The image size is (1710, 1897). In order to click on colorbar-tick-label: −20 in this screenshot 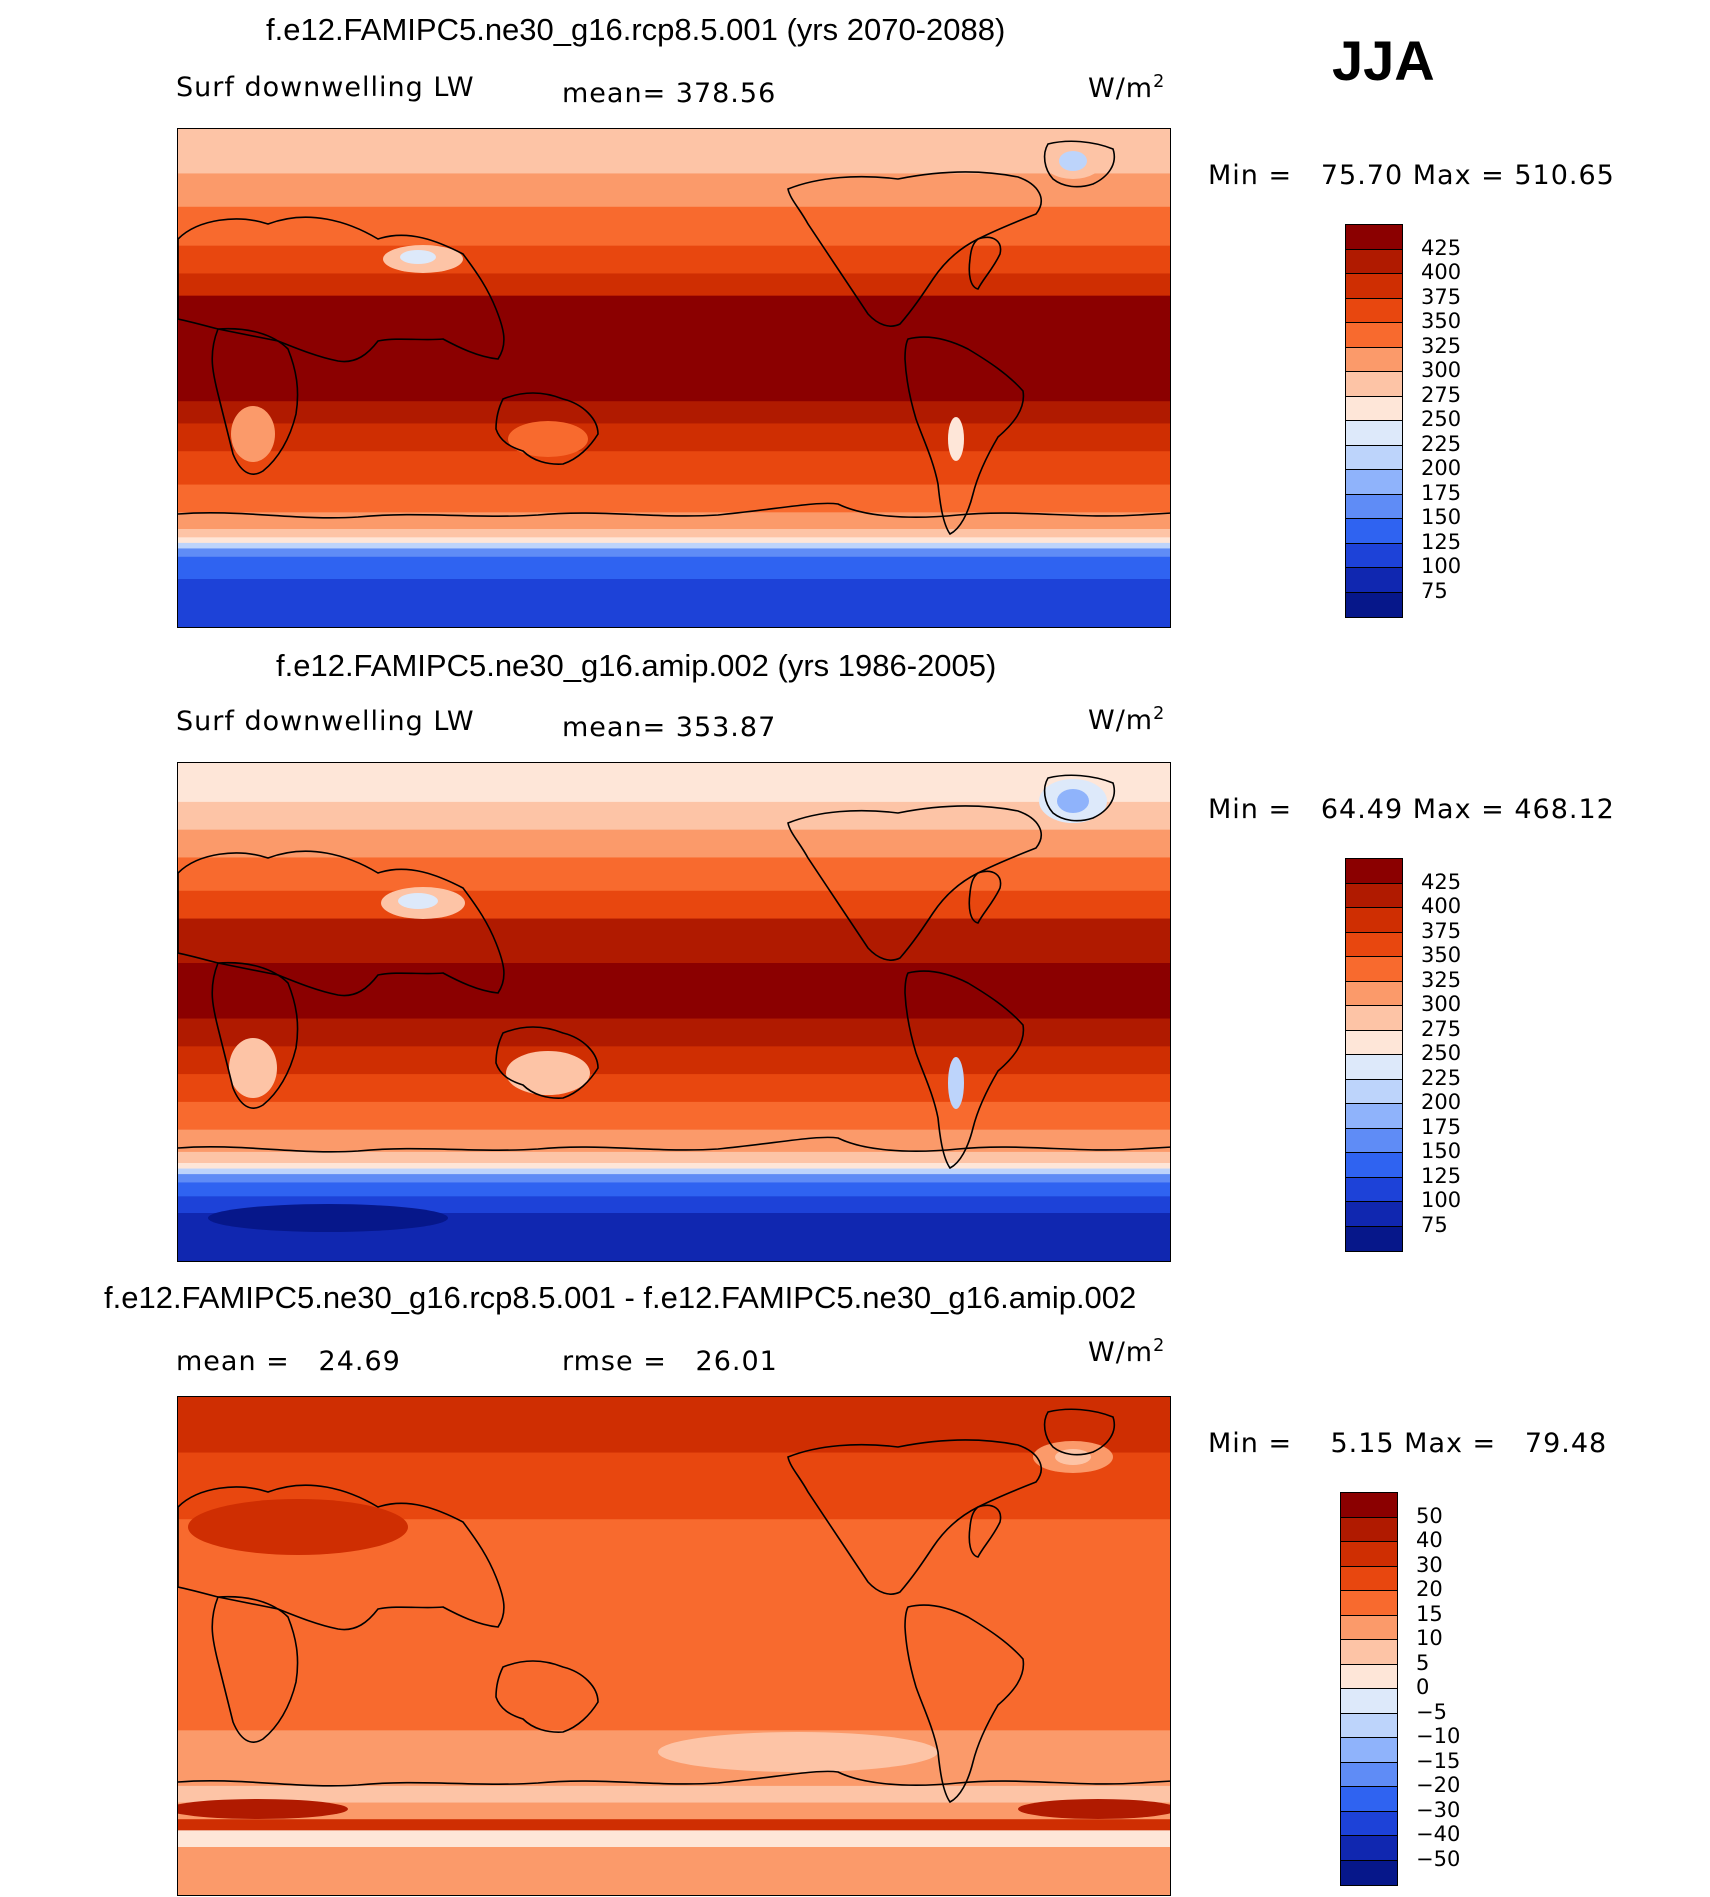, I will do `click(1438, 1785)`.